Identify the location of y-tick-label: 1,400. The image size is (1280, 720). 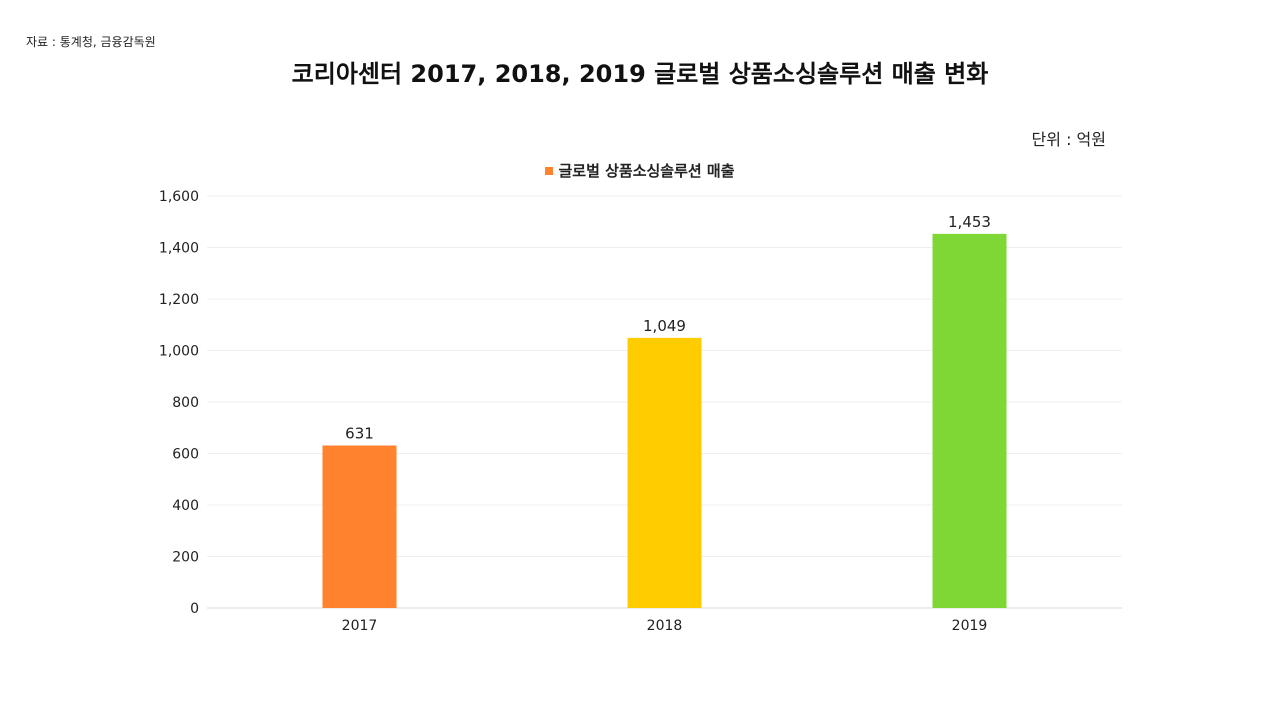
(179, 249).